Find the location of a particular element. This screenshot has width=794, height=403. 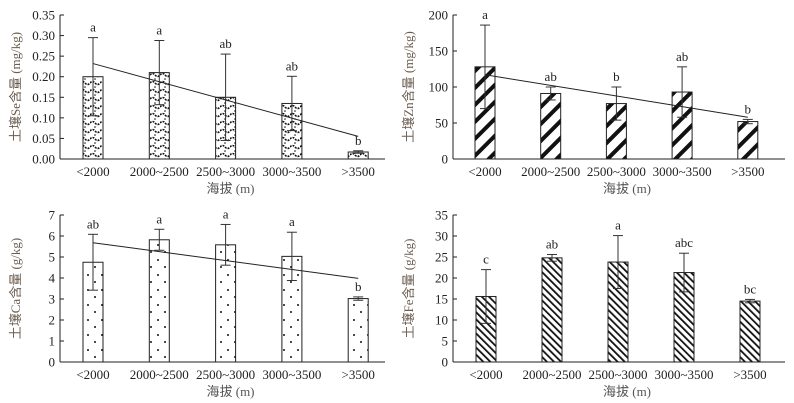

y-tick-label: 50 is located at coordinates (441, 123).